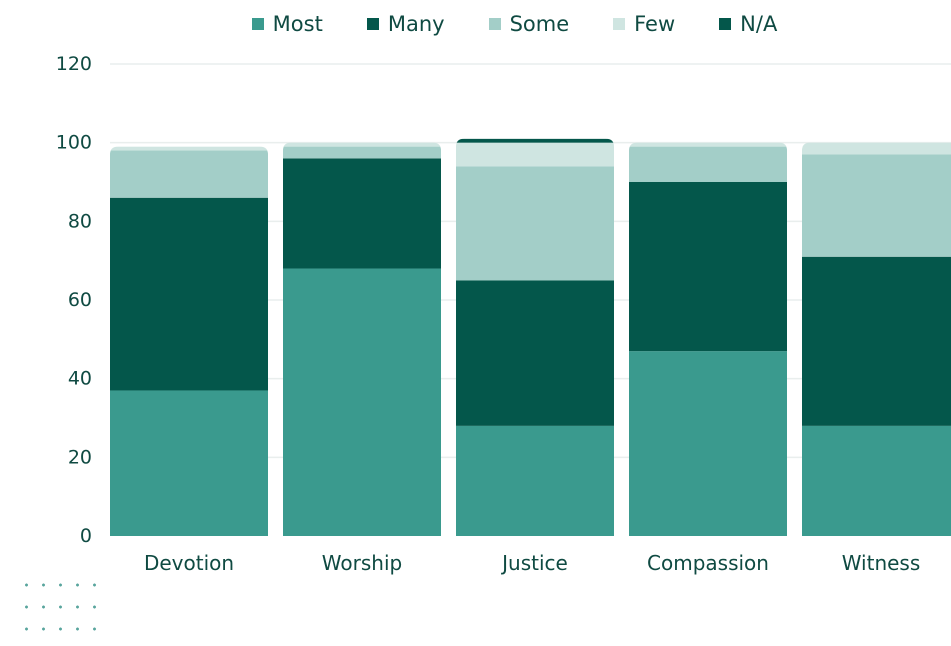 Image resolution: width=951 pixels, height=646 pixels. I want to click on y-tick-label: 0, so click(86, 536).